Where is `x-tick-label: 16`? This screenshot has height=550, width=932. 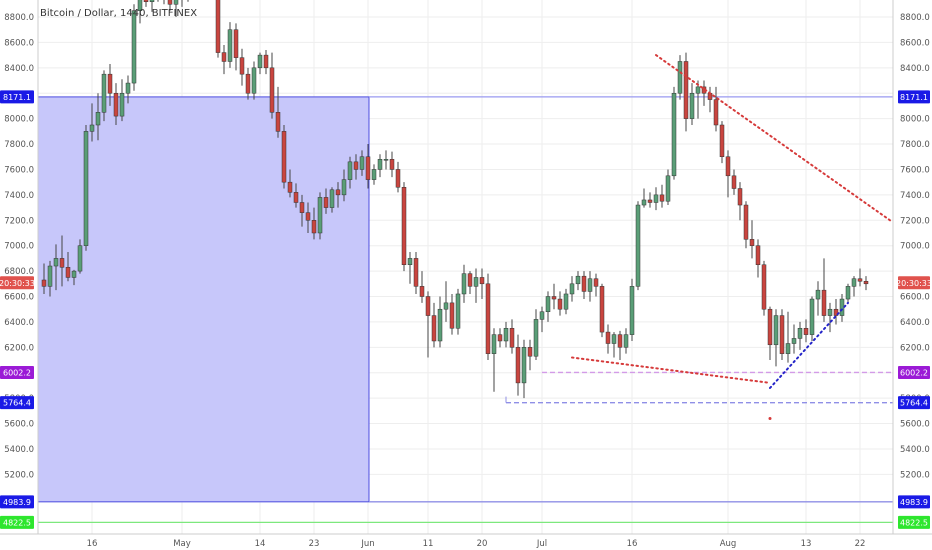
x-tick-label: 16 is located at coordinates (632, 544).